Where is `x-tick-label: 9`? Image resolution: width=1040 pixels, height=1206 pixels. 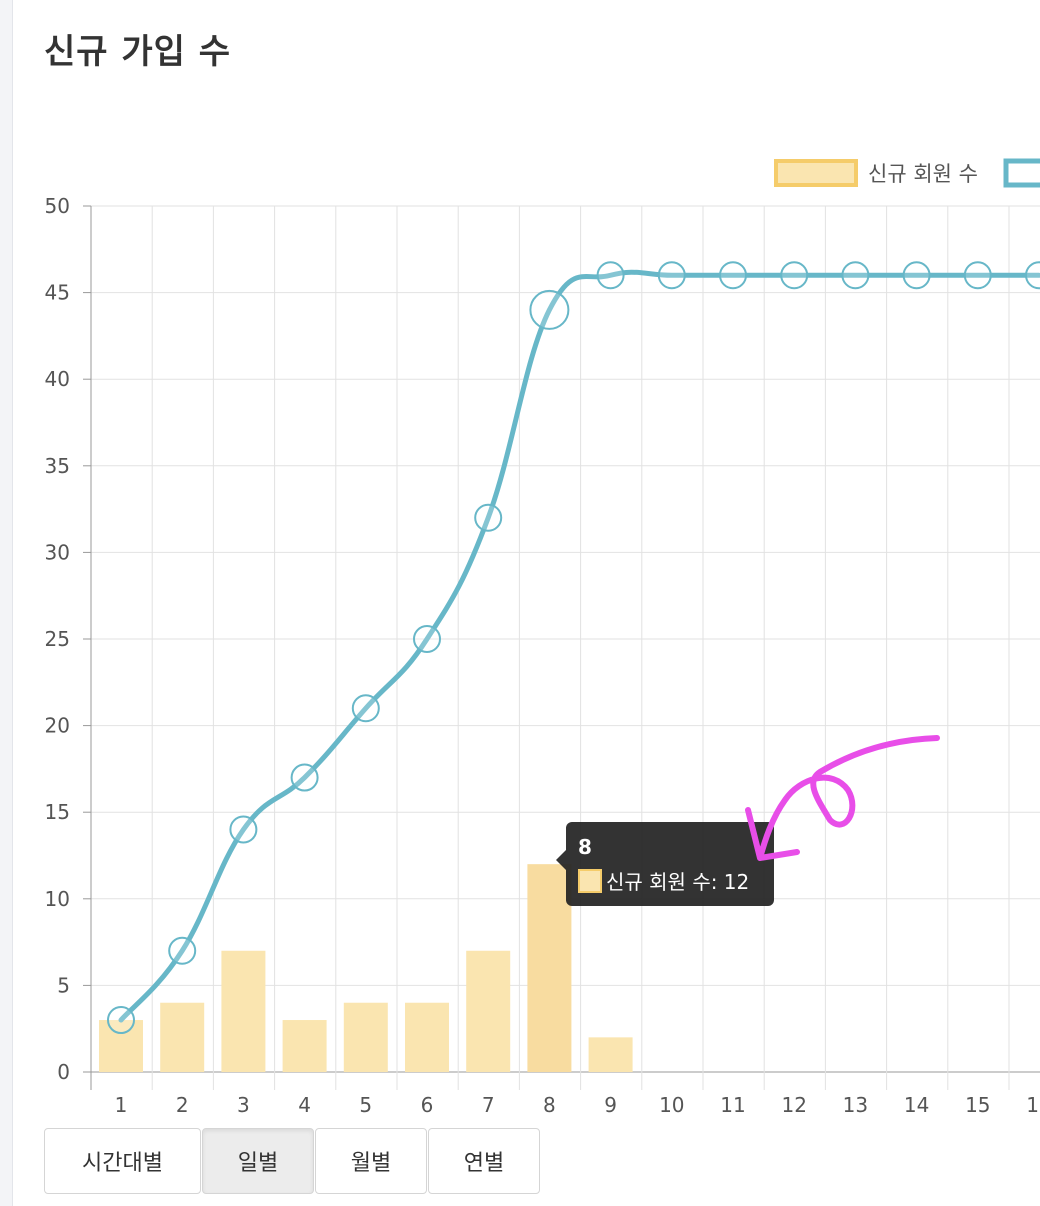 x-tick-label: 9 is located at coordinates (610, 1105).